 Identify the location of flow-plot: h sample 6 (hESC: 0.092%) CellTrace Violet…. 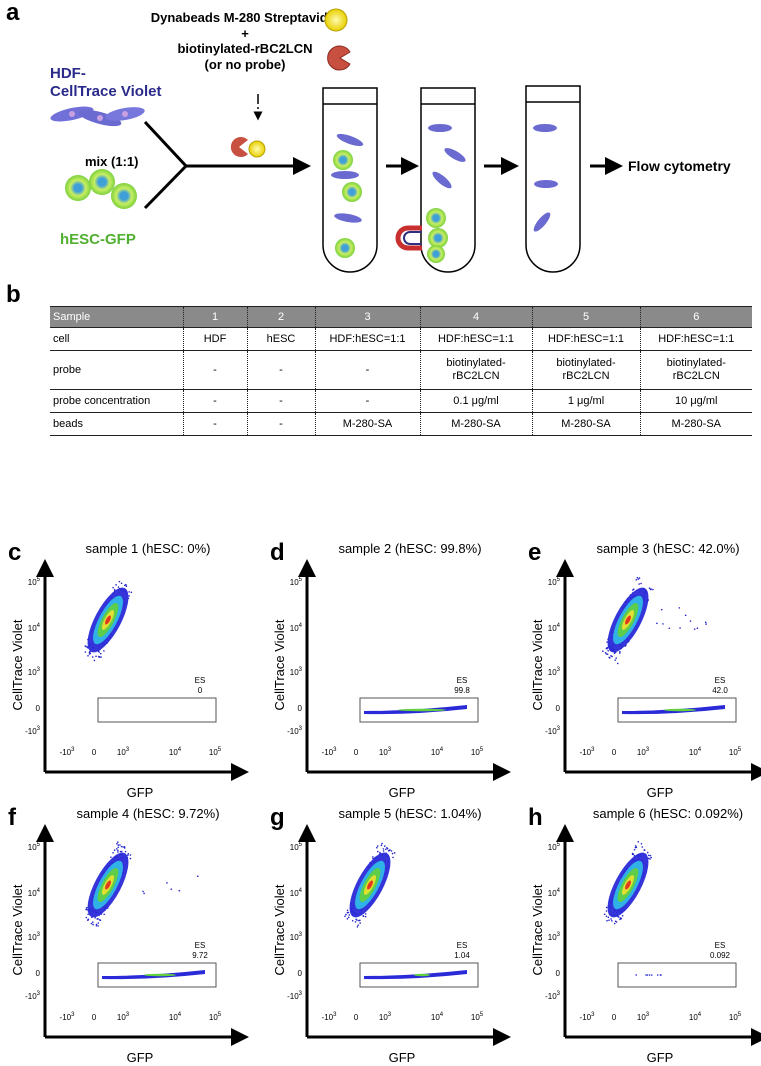
(644, 934).